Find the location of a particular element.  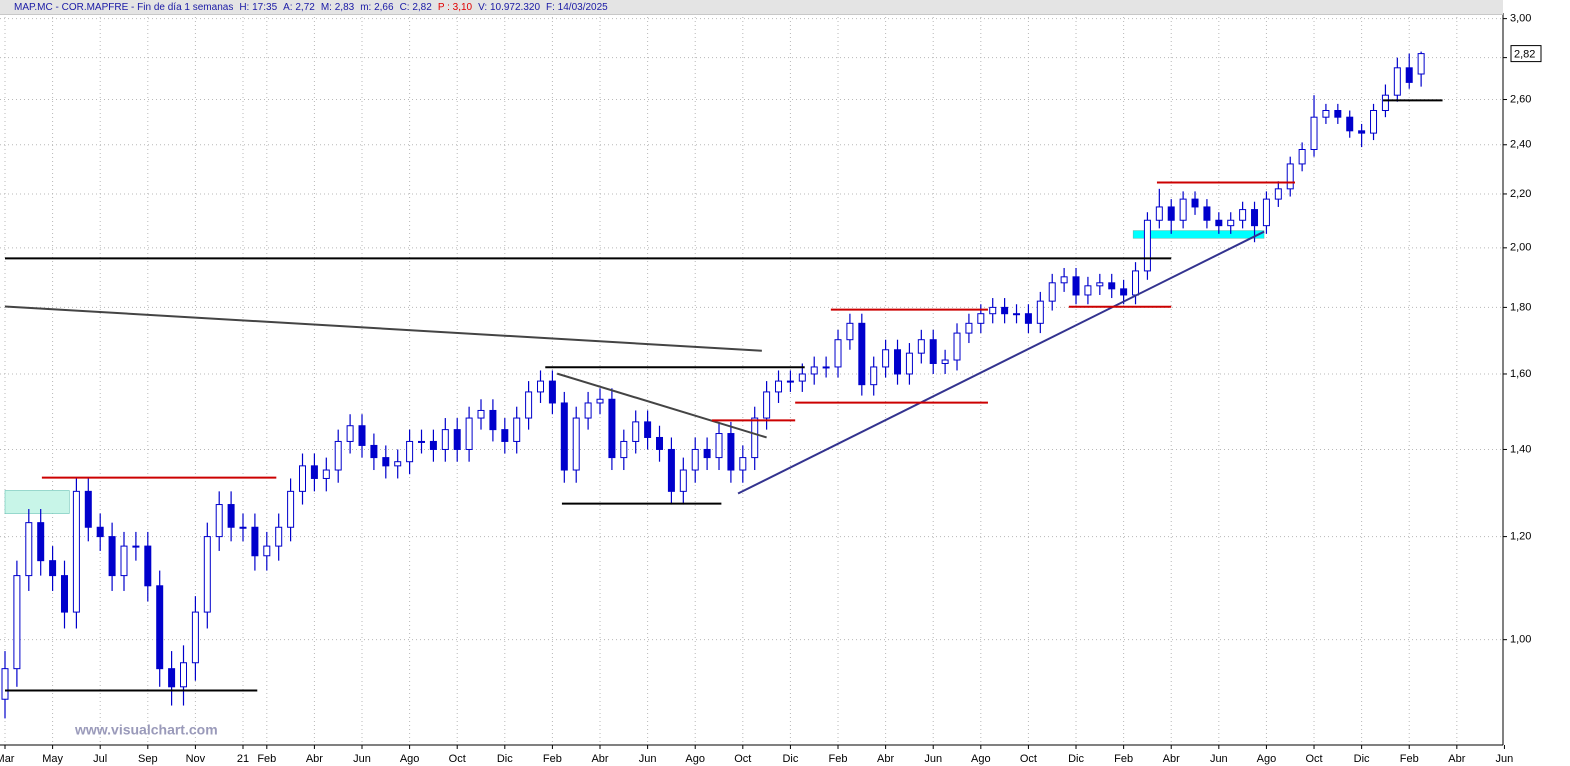

x-tick-label: Sep is located at coordinates (148, 759).